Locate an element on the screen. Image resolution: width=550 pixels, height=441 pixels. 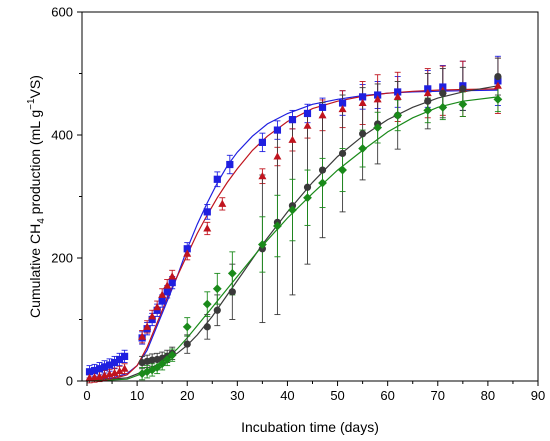
x-tick-label: 90 is located at coordinates (538, 395).